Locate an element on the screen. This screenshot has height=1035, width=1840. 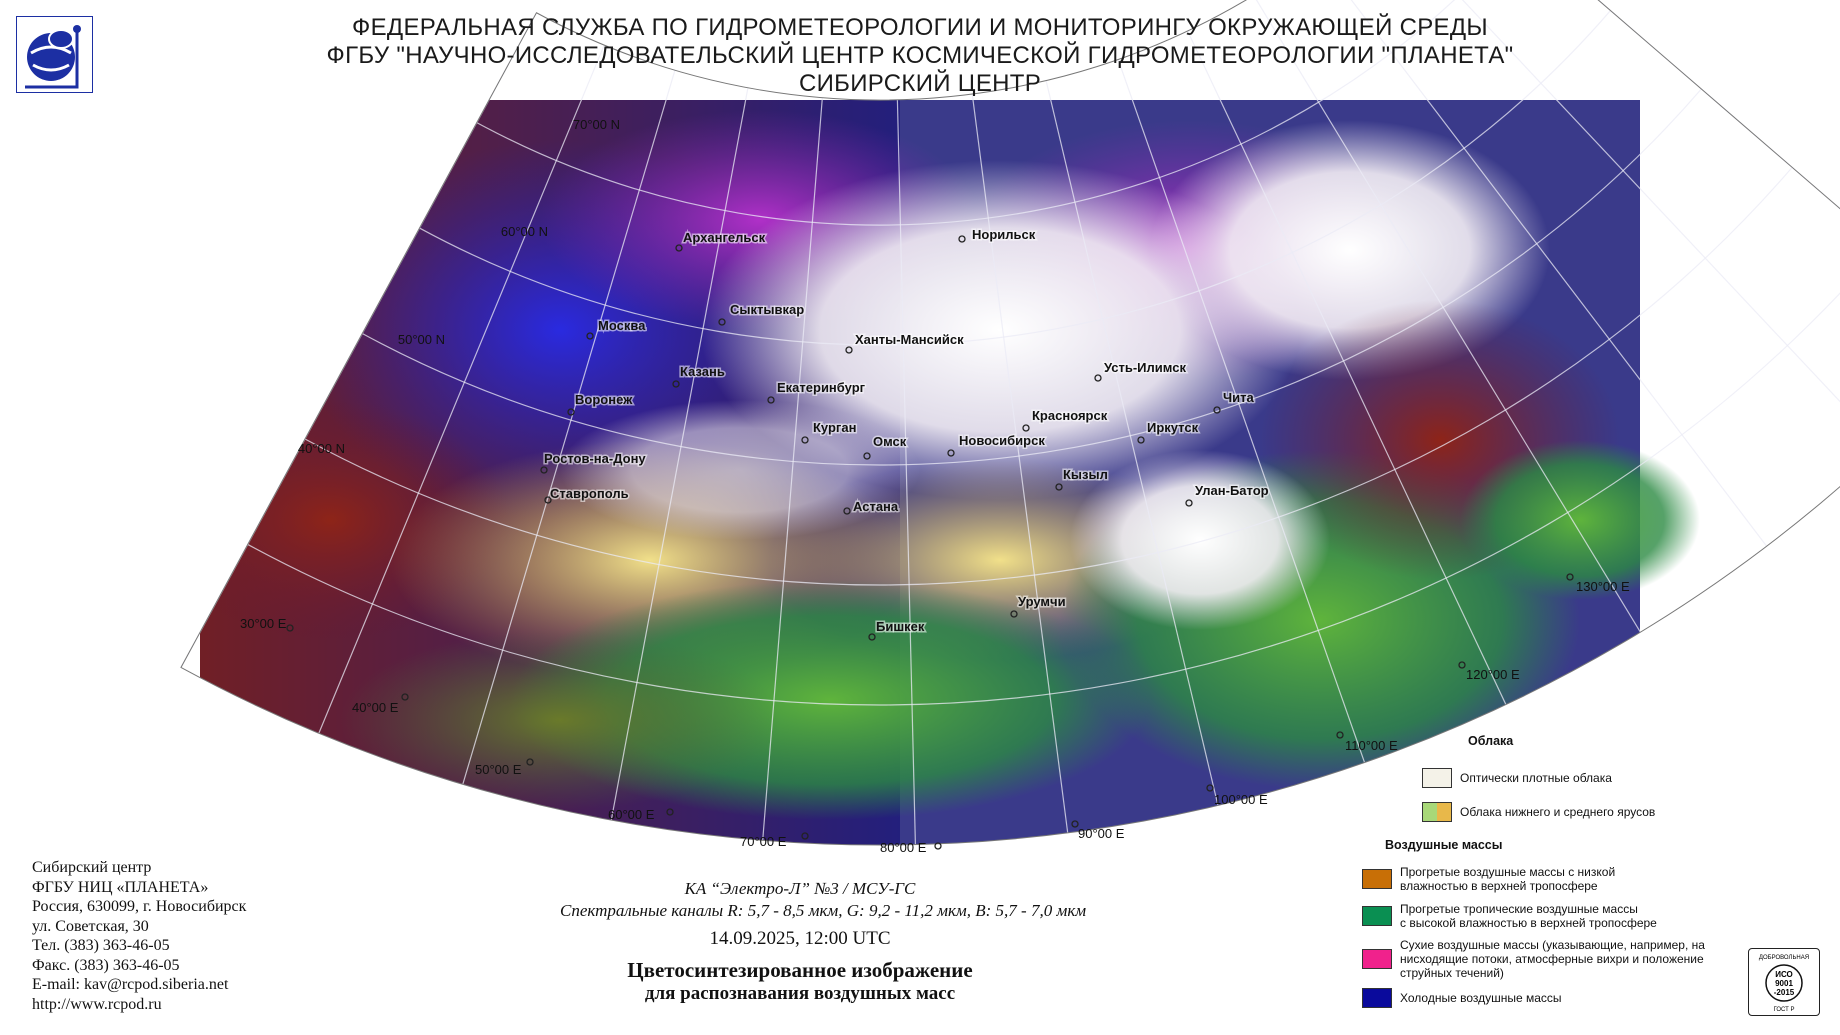
swatch-mid-clouds is located at coordinates (1444, 812).